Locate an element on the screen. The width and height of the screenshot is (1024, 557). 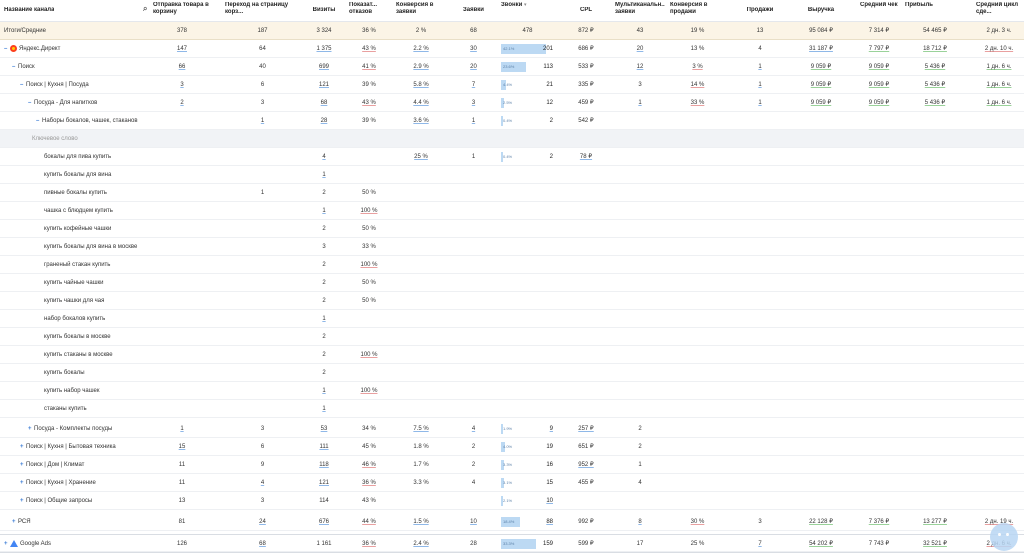
channel-name: +⌕SEO is located at coordinates (16, 555).